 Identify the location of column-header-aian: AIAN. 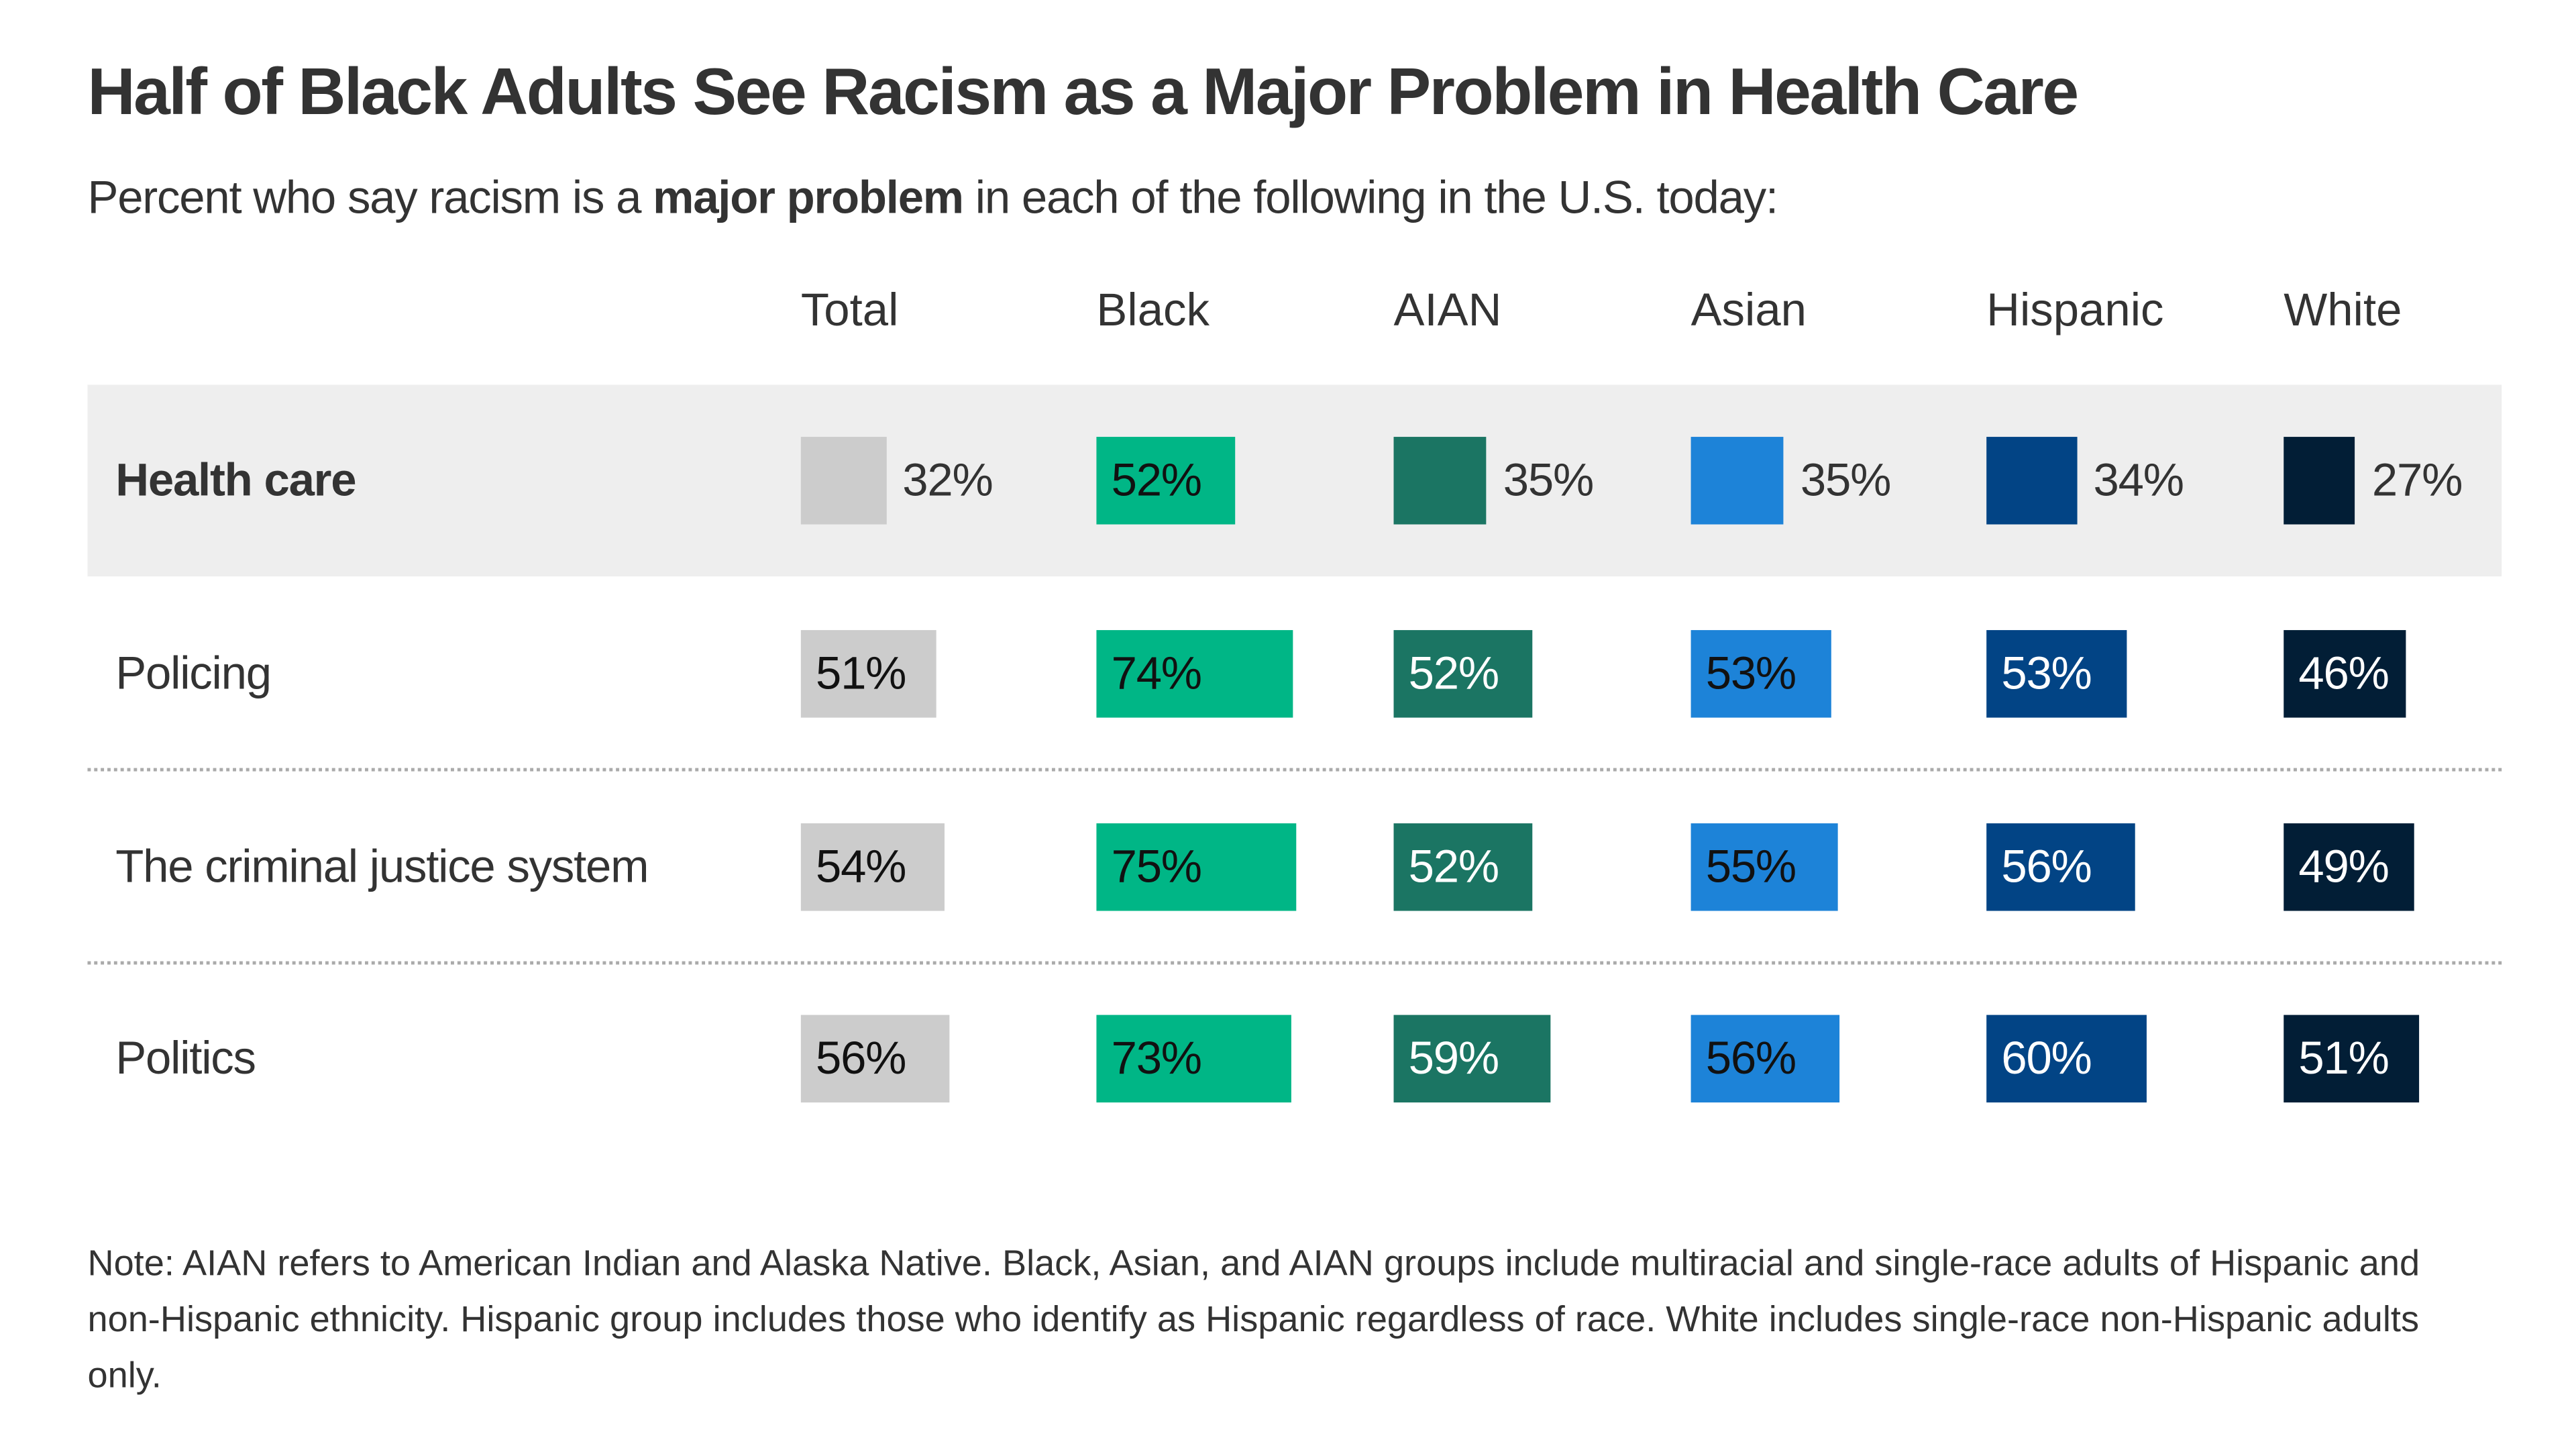
(1447, 309).